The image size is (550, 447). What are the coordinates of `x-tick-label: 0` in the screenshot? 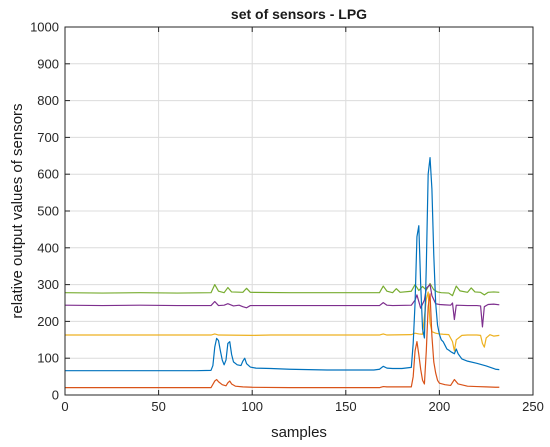 It's located at (64, 406).